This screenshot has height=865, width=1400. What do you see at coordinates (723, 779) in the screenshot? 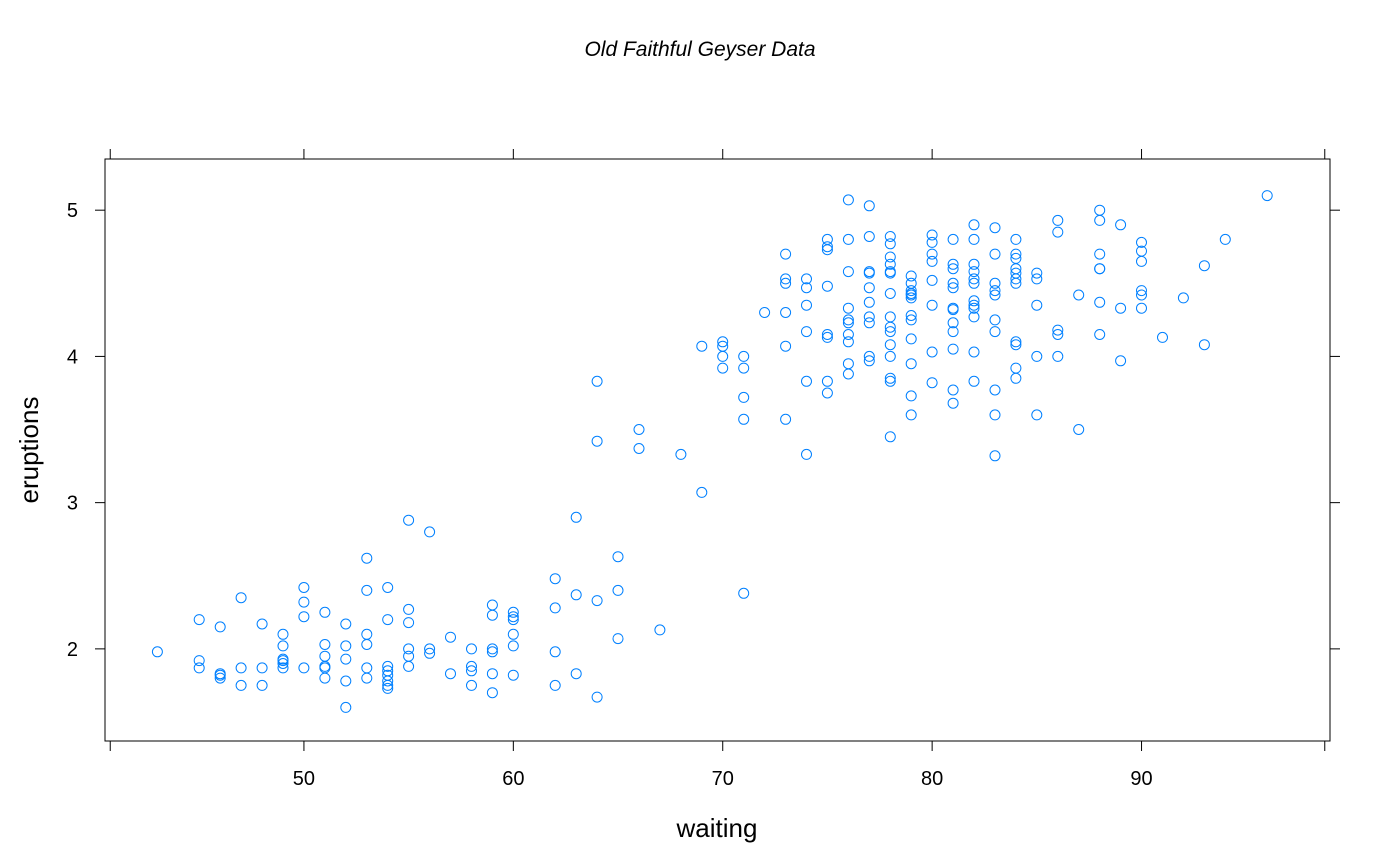
I see `x-tick-label: 70` at bounding box center [723, 779].